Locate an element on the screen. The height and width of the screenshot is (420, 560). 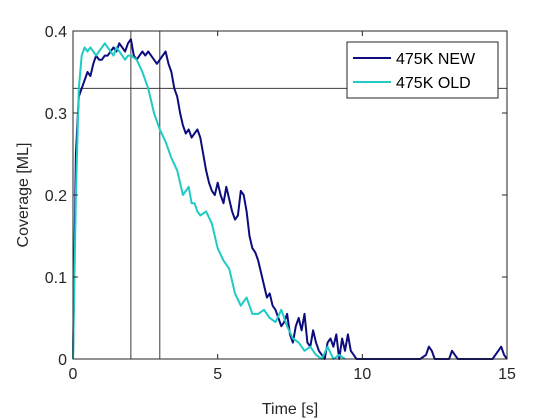
y-tick-label: 0.3 is located at coordinates (56, 114).